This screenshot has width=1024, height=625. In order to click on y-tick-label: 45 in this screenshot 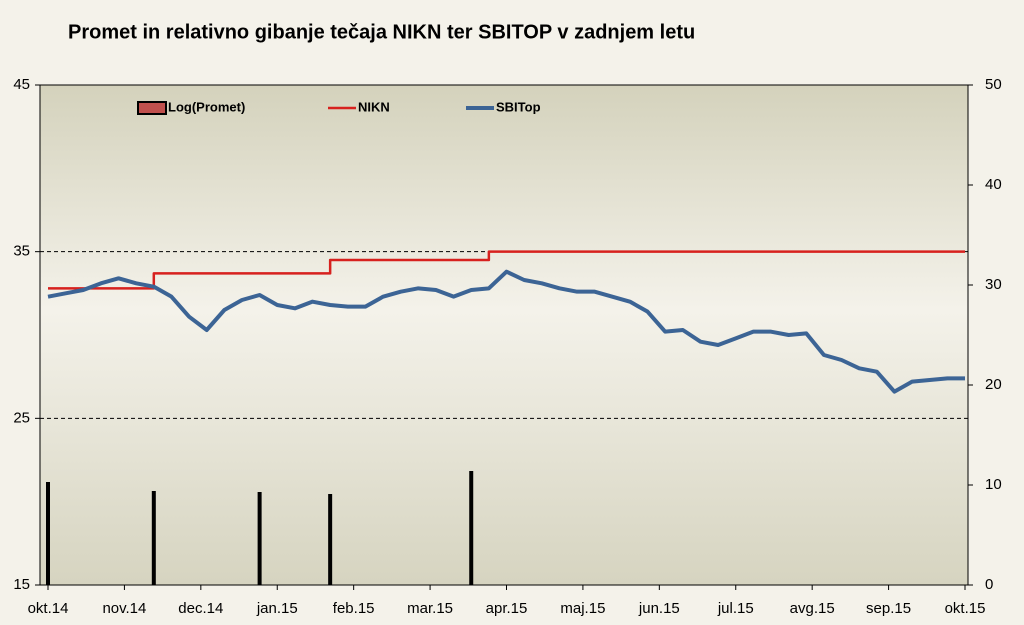, I will do `click(21, 84)`.